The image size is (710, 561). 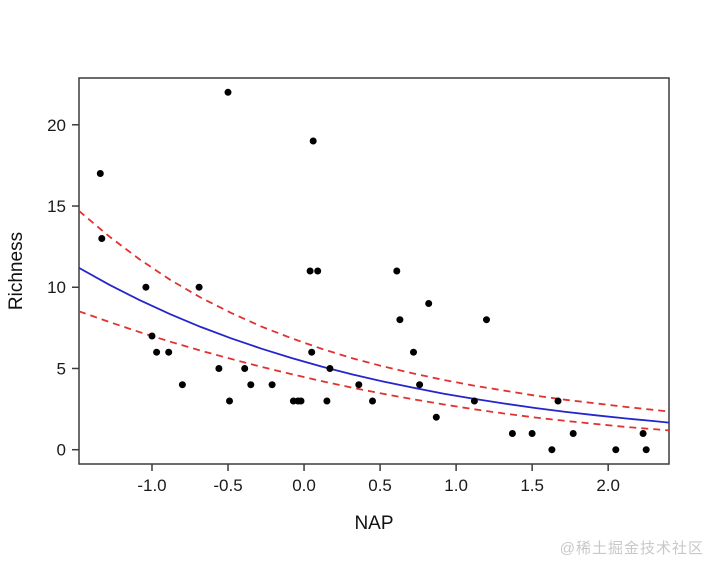 What do you see at coordinates (608, 485) in the screenshot?
I see `x-tick-label: 2.0` at bounding box center [608, 485].